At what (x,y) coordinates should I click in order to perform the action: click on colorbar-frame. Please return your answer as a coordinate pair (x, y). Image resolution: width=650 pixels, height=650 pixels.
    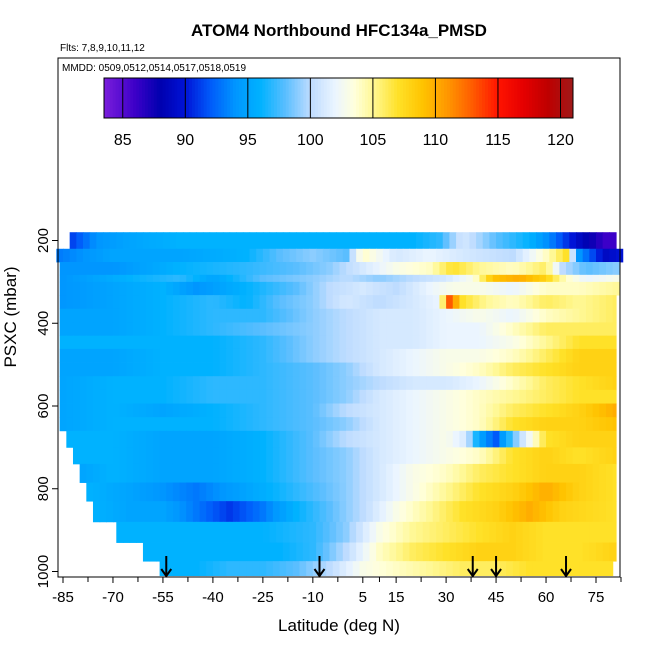
    Looking at the image, I should click on (338, 98).